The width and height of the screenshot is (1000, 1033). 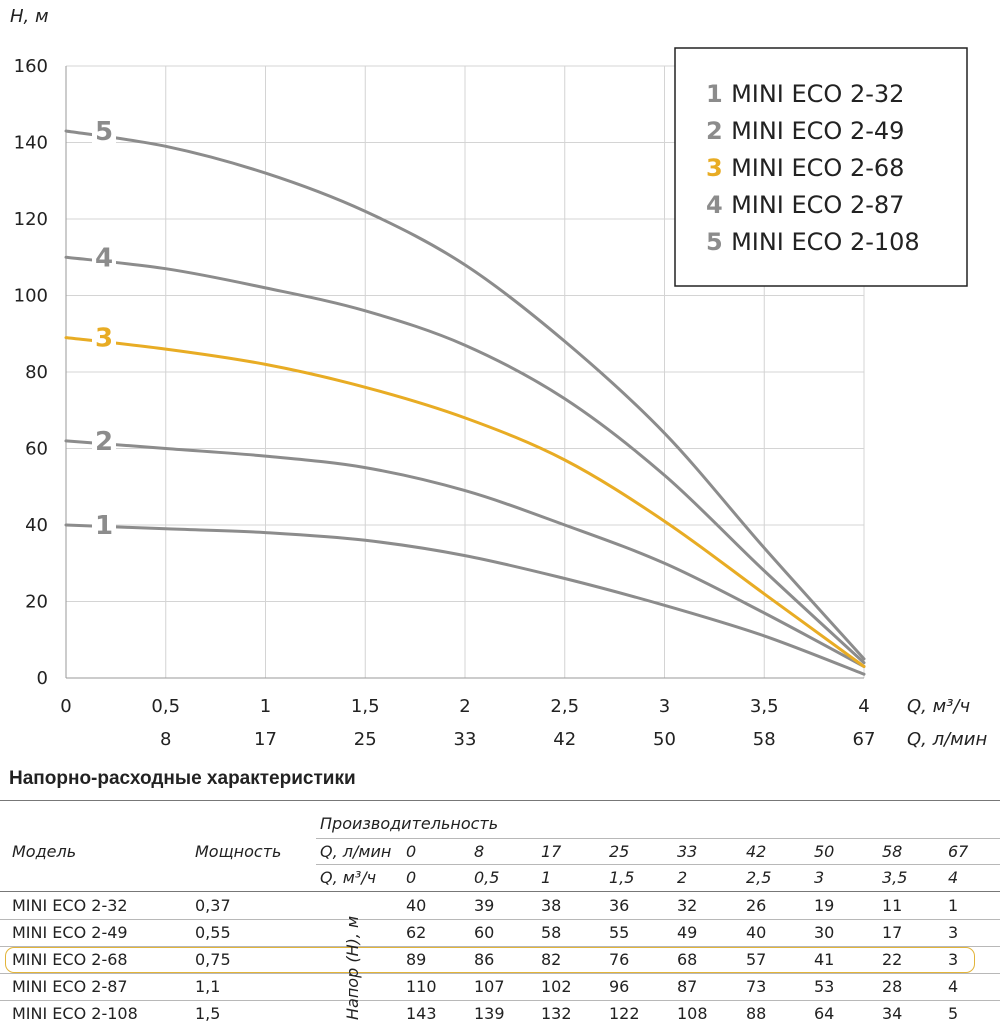 I want to click on row-head-value: 64, so click(x=824, y=1013).